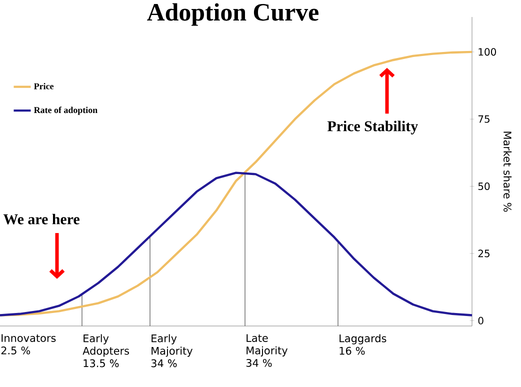  I want to click on text: Early Adopters 13.5 %, so click(106, 351).